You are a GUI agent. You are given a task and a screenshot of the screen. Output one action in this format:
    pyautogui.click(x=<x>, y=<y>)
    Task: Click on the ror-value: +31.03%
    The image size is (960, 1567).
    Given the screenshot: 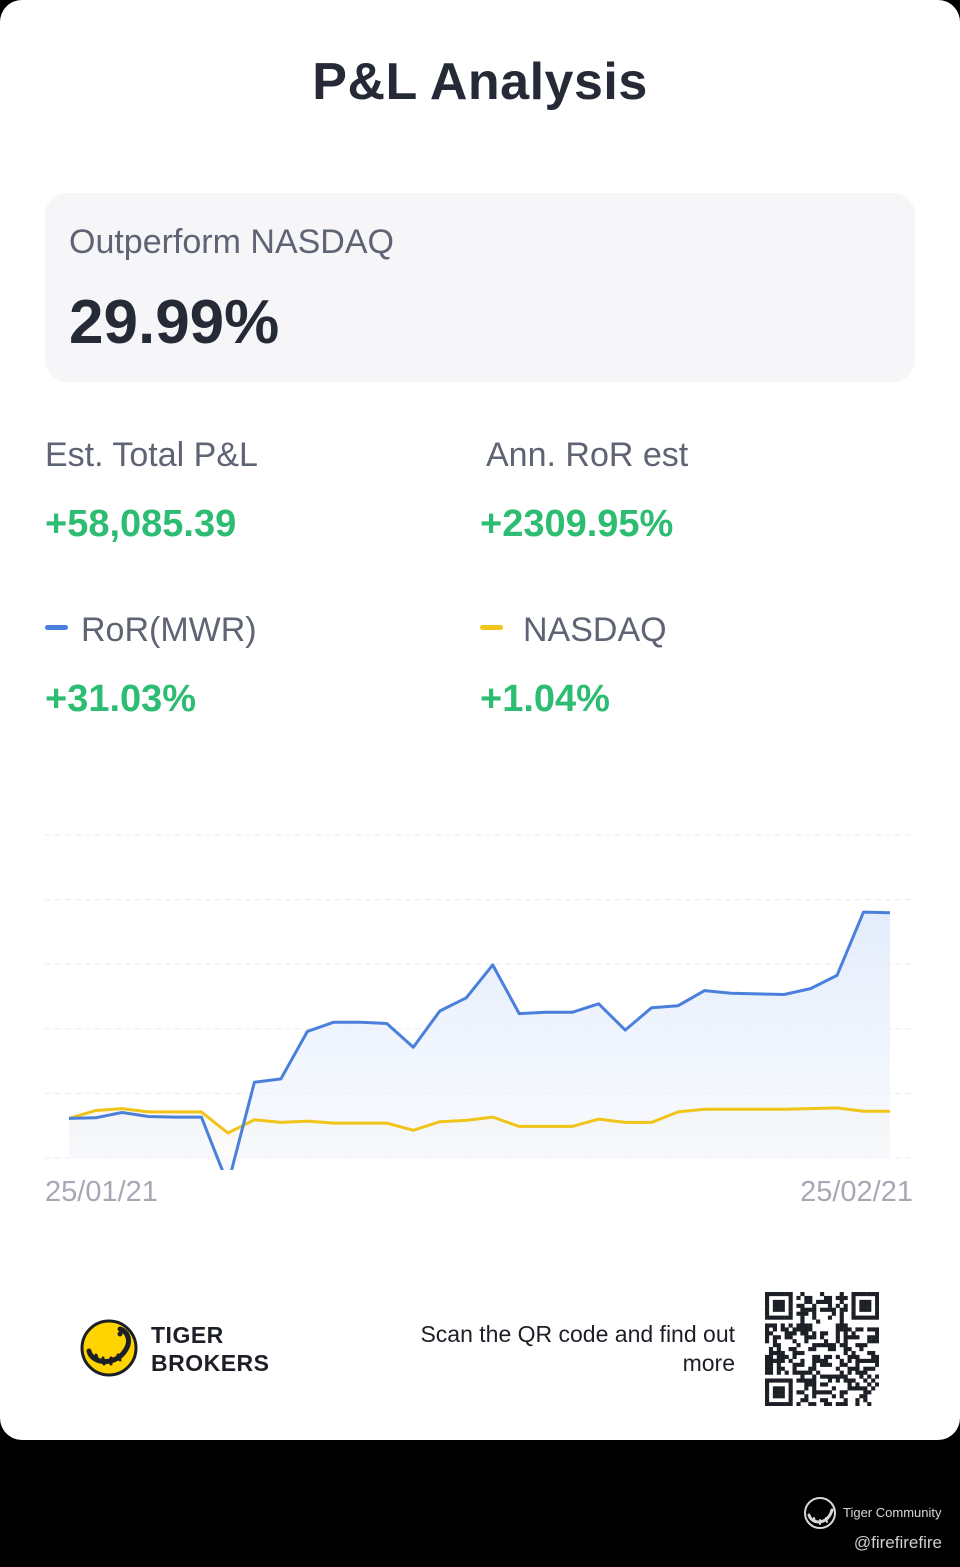 What is the action you would take?
    pyautogui.click(x=121, y=699)
    